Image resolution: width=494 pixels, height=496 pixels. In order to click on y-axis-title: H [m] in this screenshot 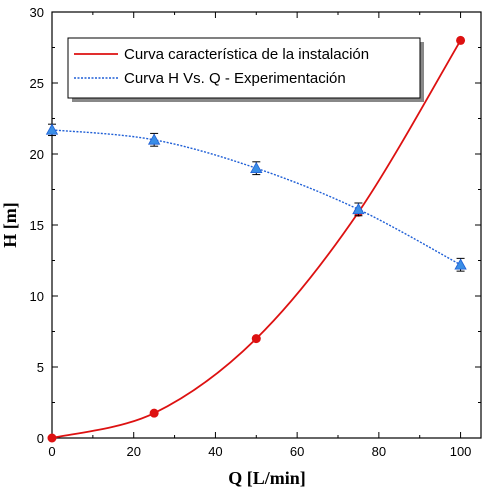, I will do `click(10, 224)`.